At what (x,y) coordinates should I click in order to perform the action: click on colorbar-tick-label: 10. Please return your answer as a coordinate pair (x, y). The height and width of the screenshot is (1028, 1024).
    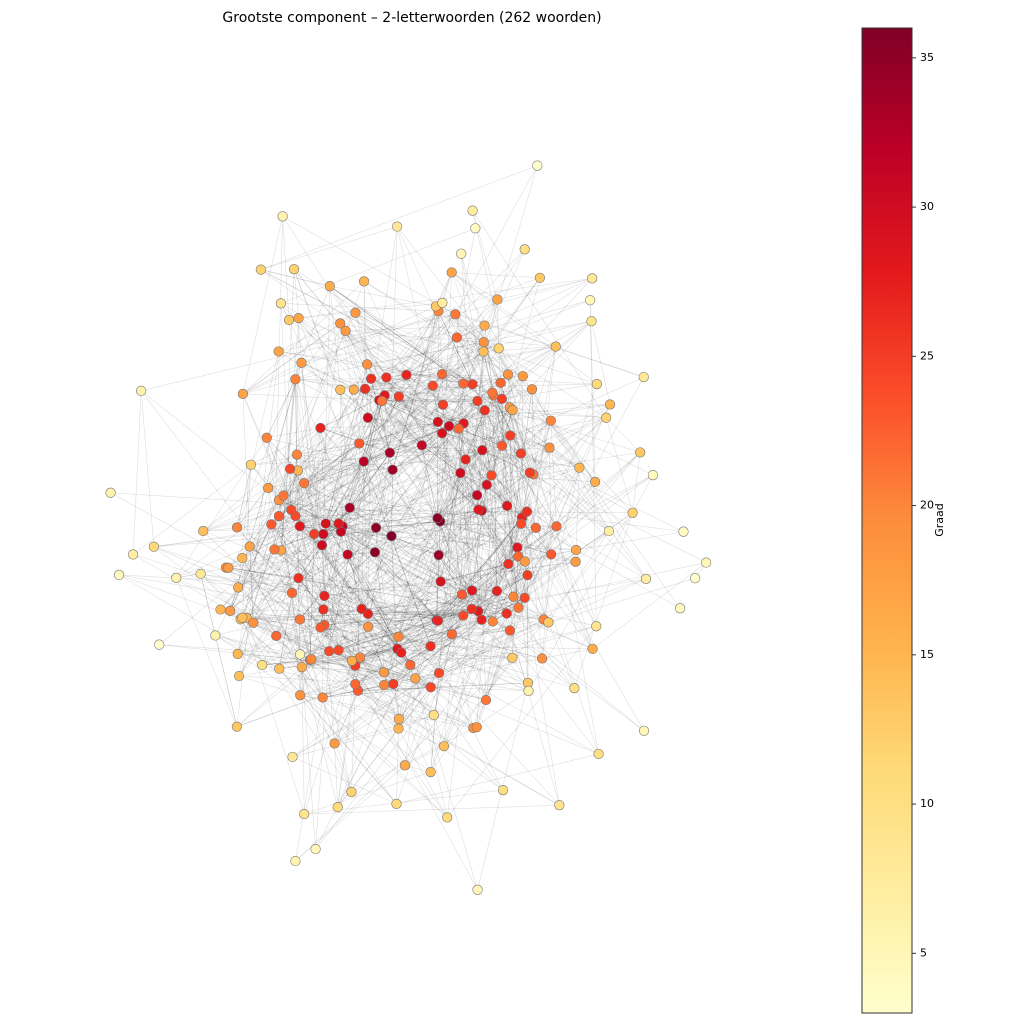
    Looking at the image, I should click on (927, 803).